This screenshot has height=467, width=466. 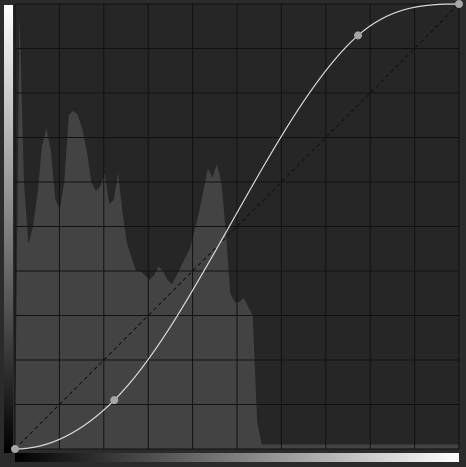 What do you see at coordinates (237, 457) in the screenshot?
I see `input-gradient-bar` at bounding box center [237, 457].